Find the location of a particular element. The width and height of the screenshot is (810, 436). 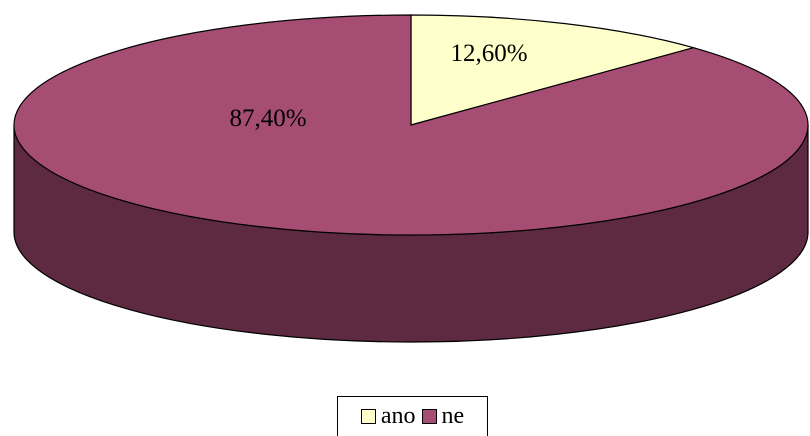

legend-swatch-ano is located at coordinates (368, 416).